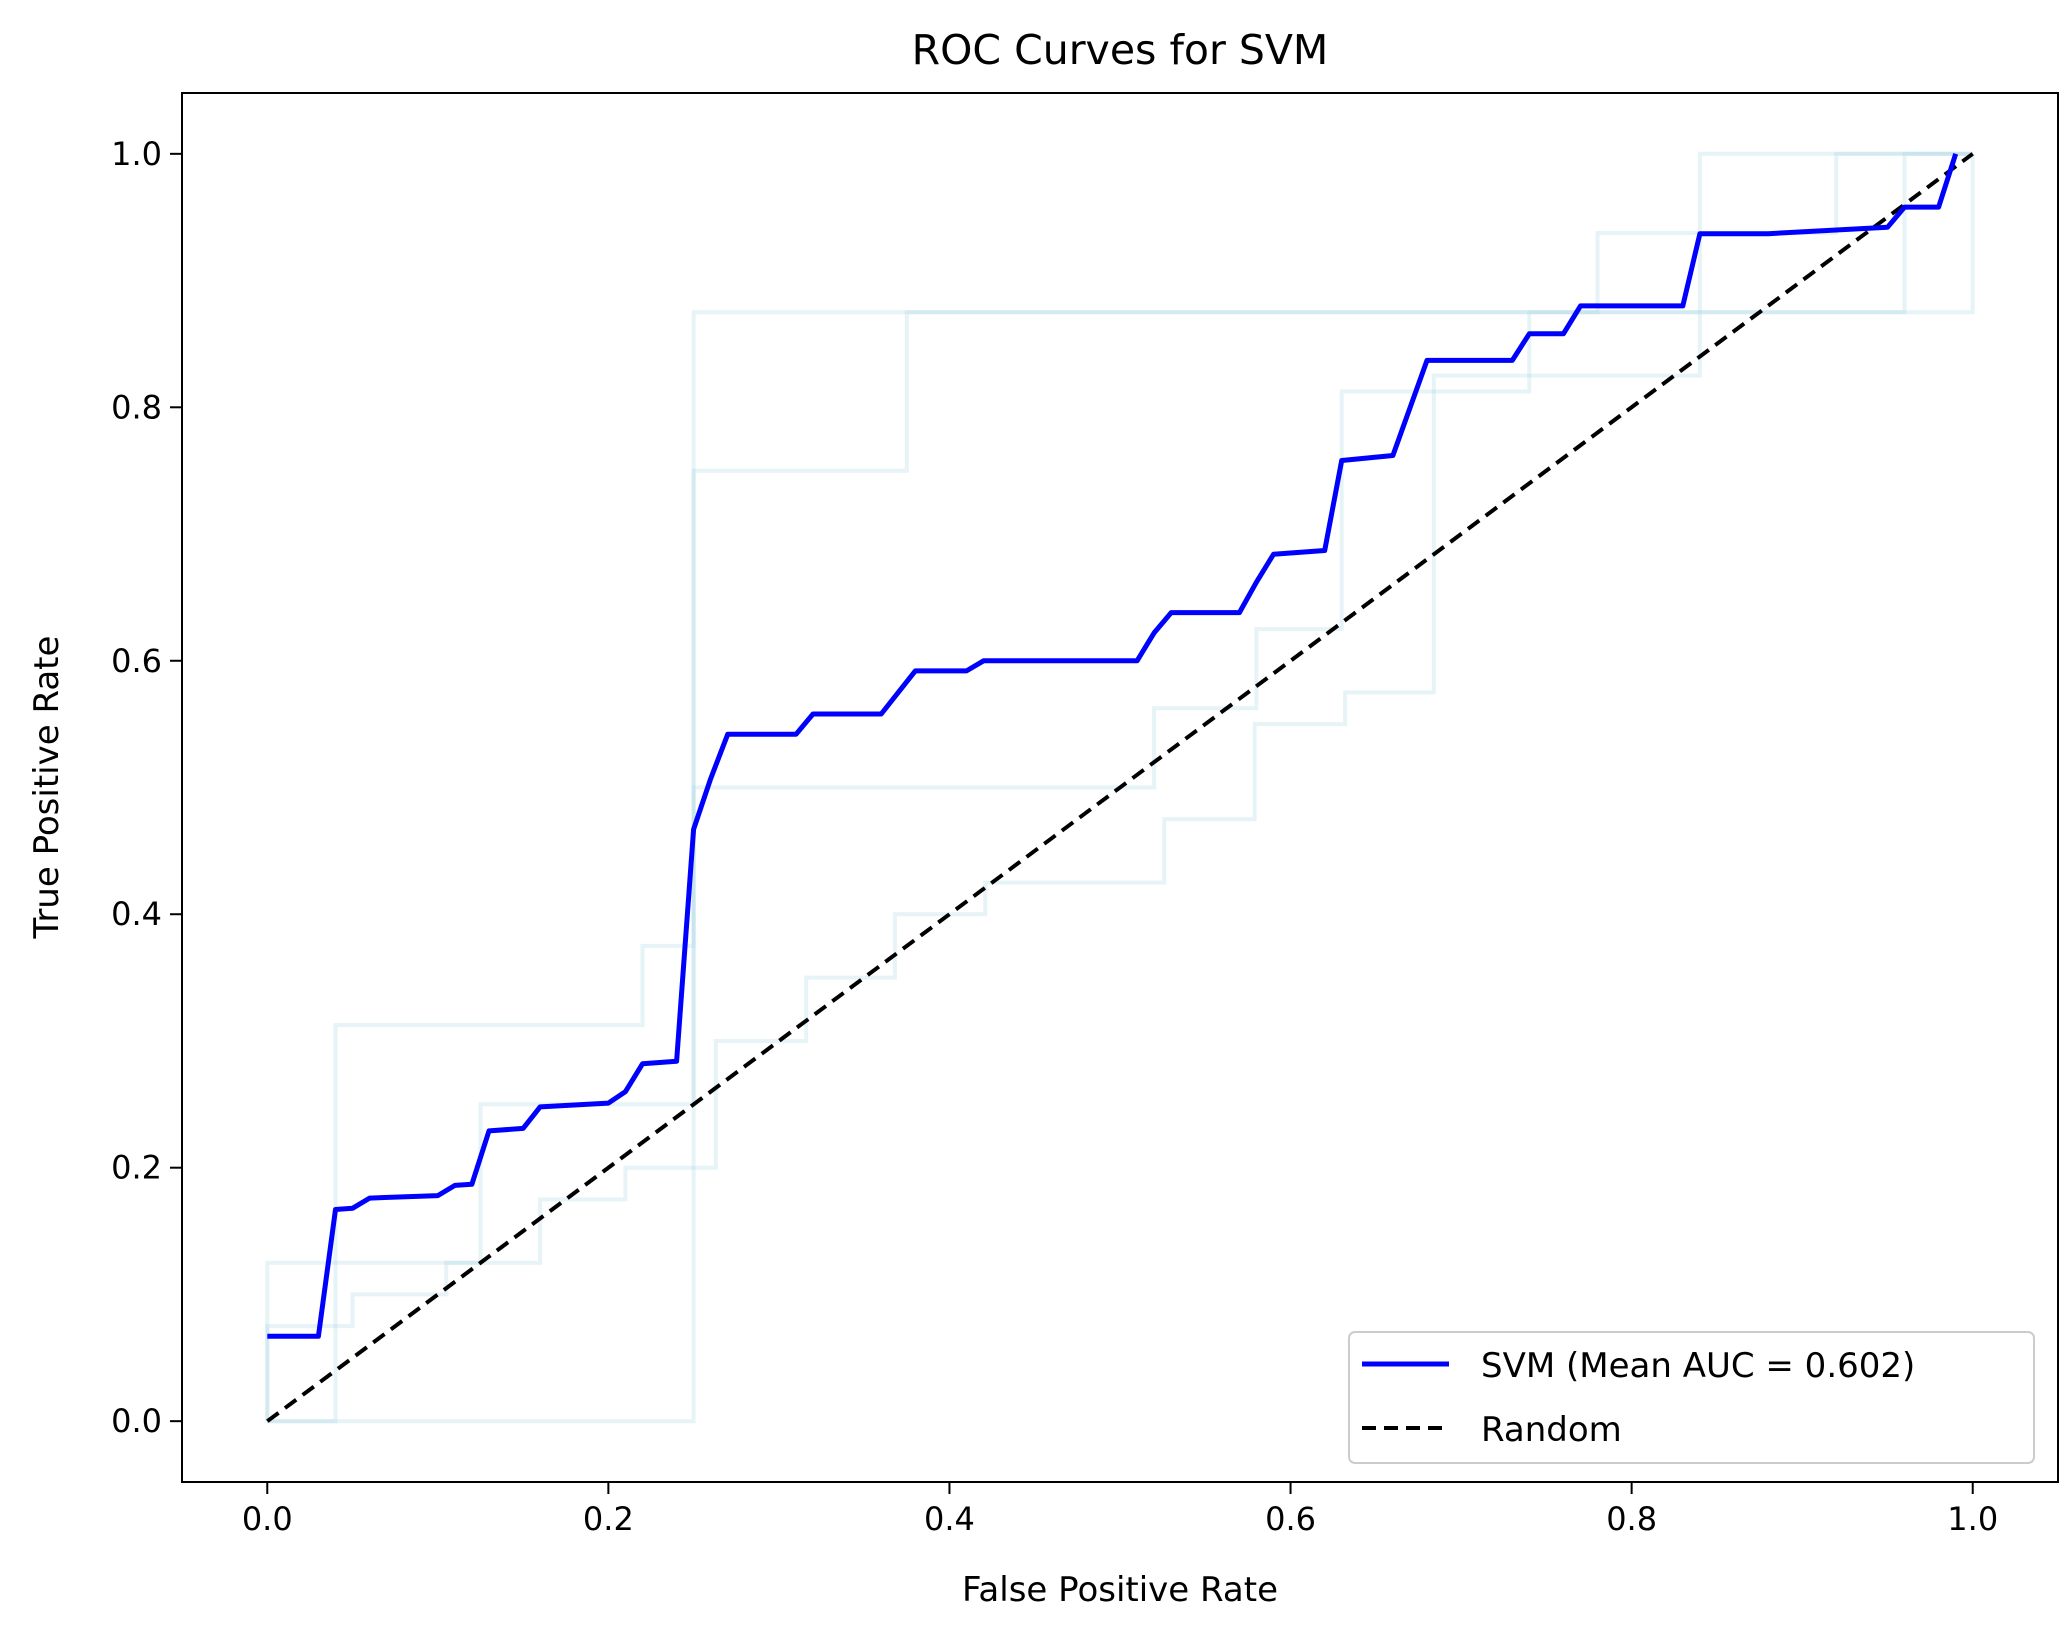 This screenshot has height=1634, width=2072. What do you see at coordinates (1120, 1590) in the screenshot?
I see `x-axis-label: False Positive Rate` at bounding box center [1120, 1590].